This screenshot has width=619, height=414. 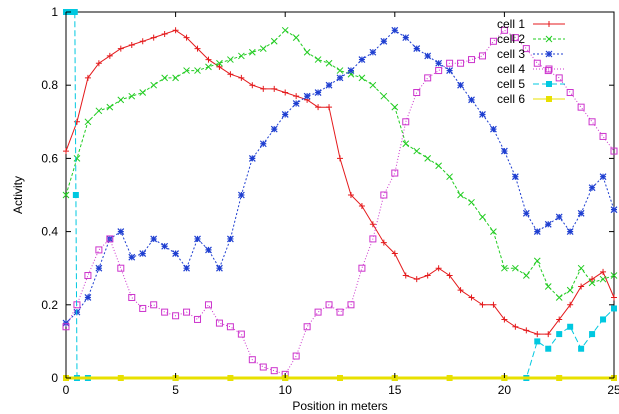 I want to click on legend-label-6: cell 6, so click(x=511, y=99).